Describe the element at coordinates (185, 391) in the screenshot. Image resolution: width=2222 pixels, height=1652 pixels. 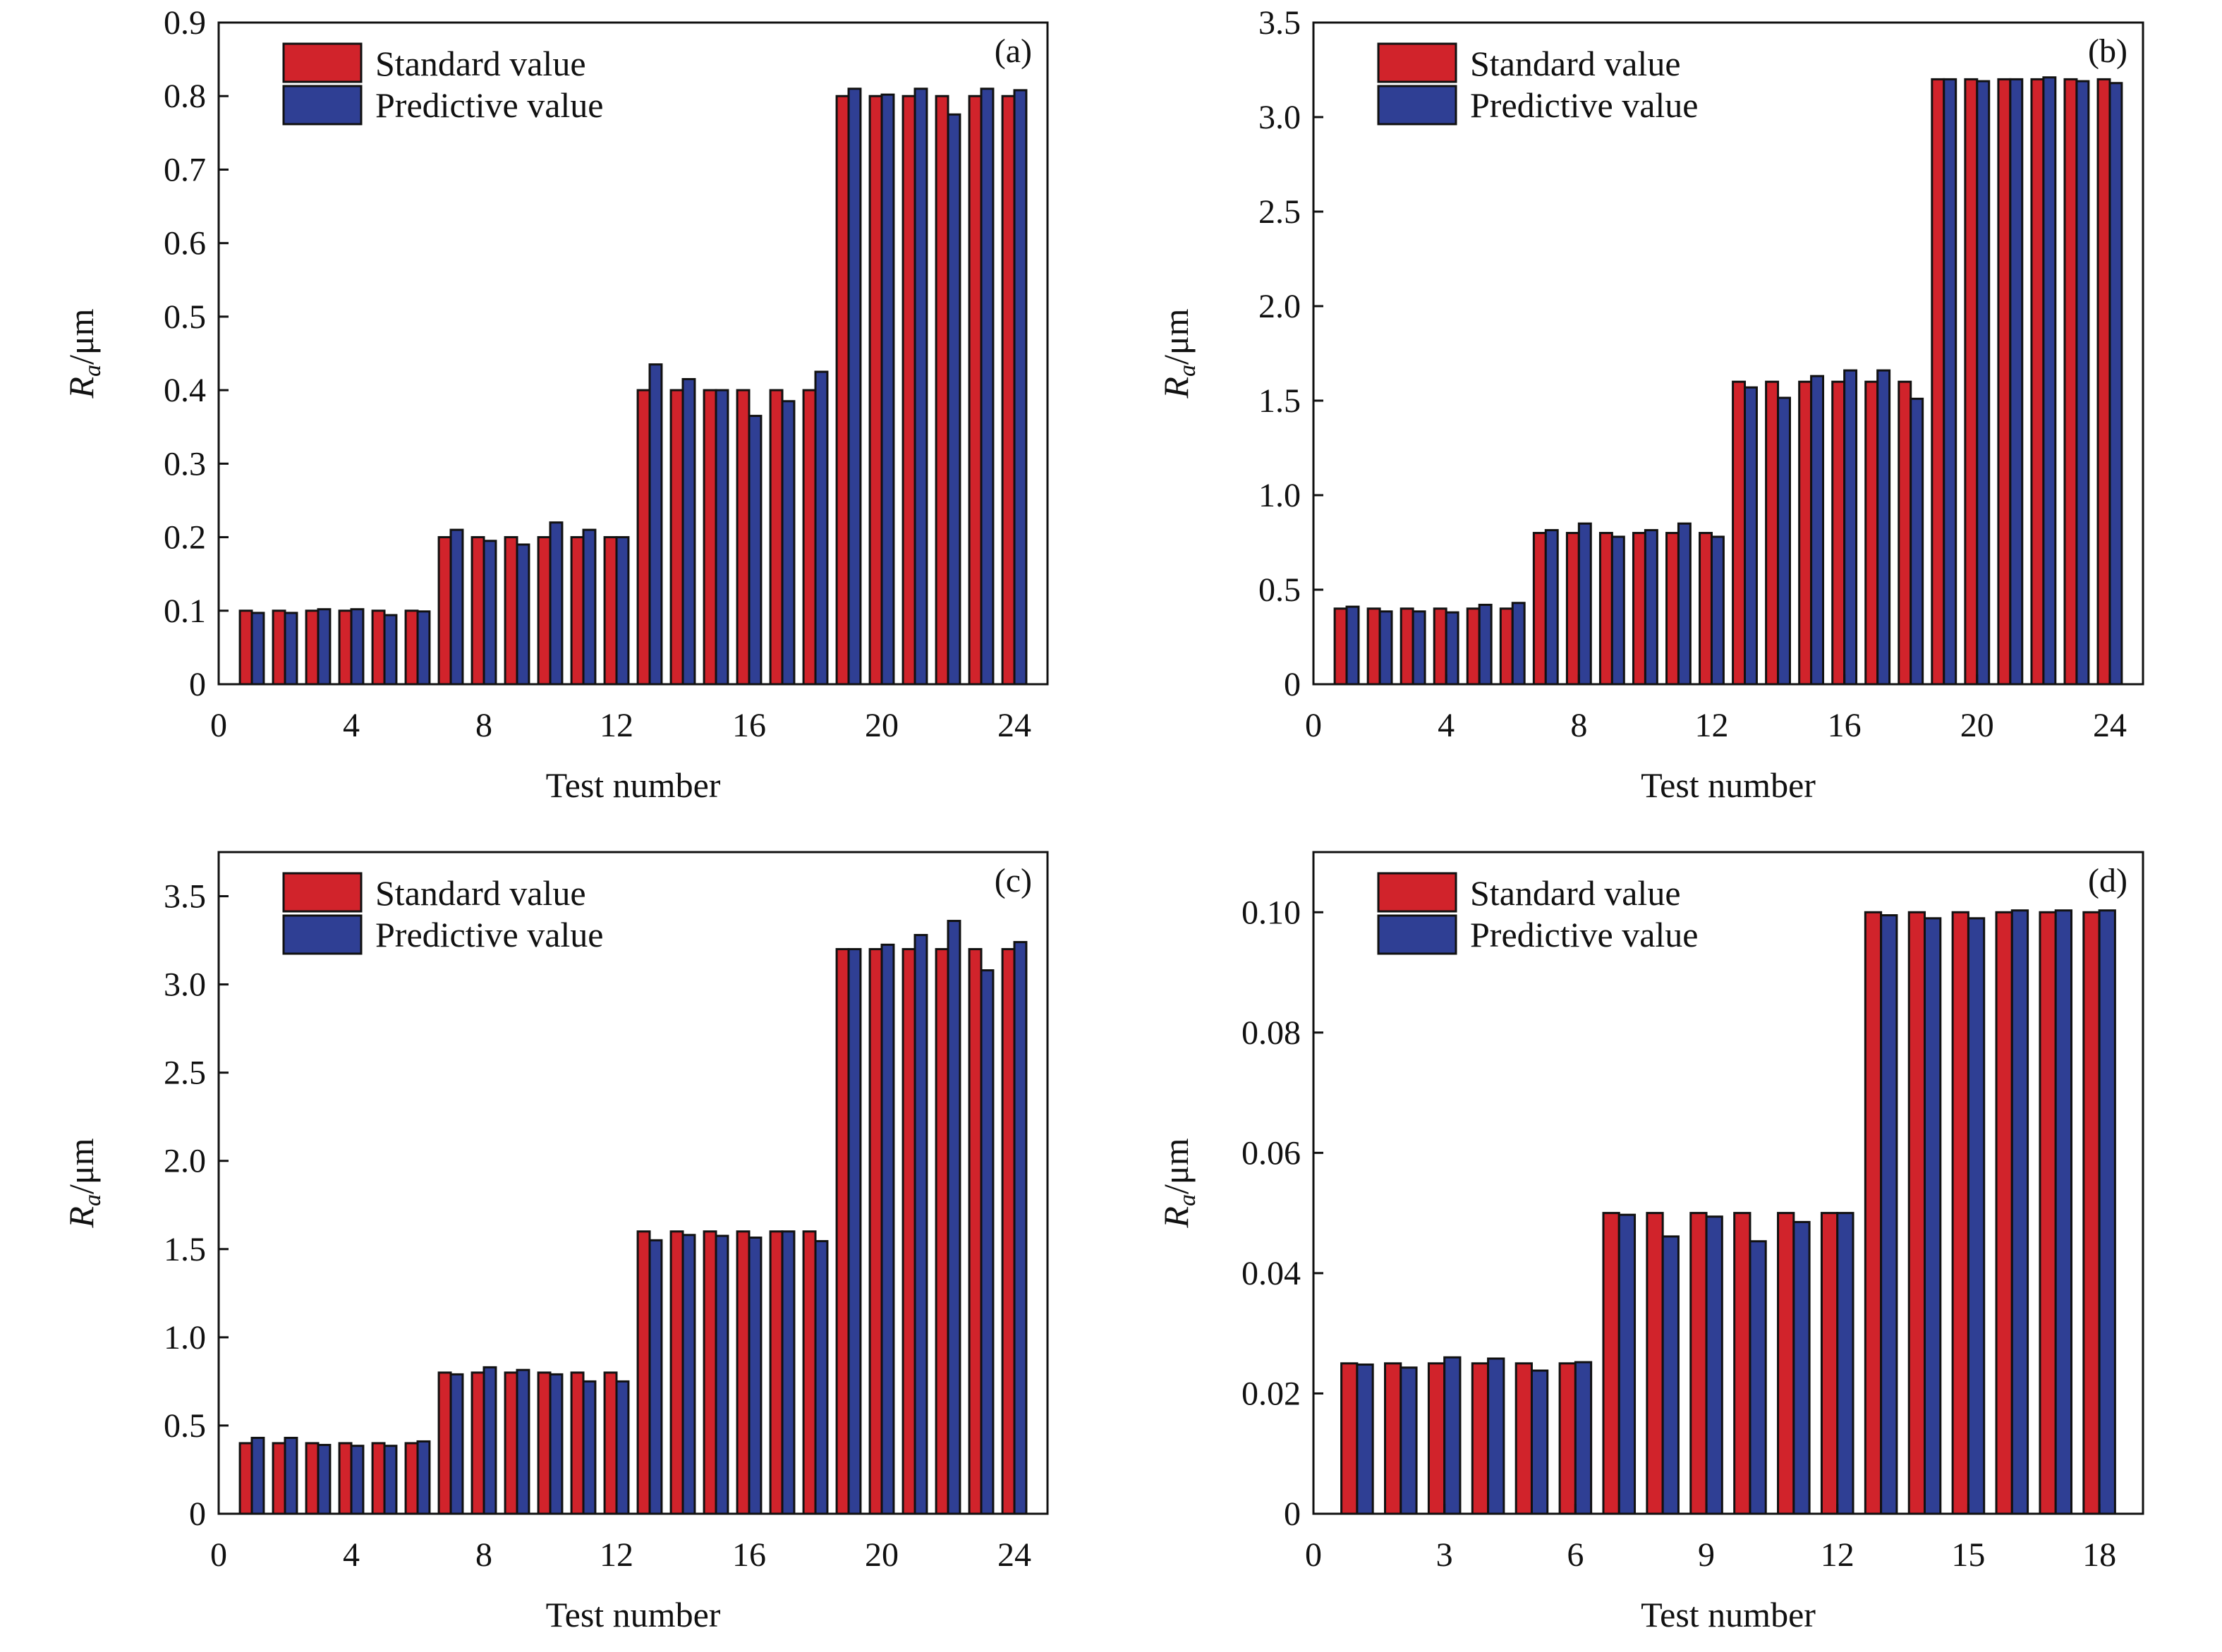
I see `y-tick-label-a: 0.4` at that location.